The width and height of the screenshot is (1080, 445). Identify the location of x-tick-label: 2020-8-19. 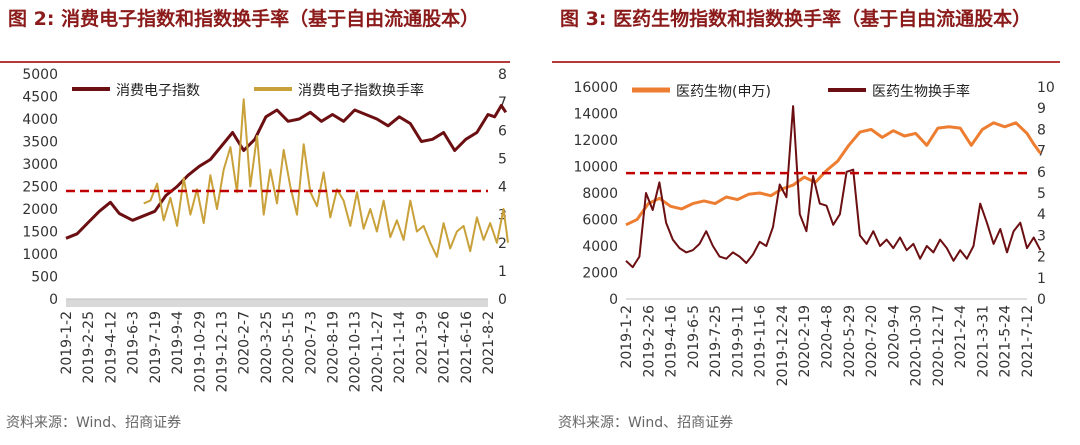
(334, 347).